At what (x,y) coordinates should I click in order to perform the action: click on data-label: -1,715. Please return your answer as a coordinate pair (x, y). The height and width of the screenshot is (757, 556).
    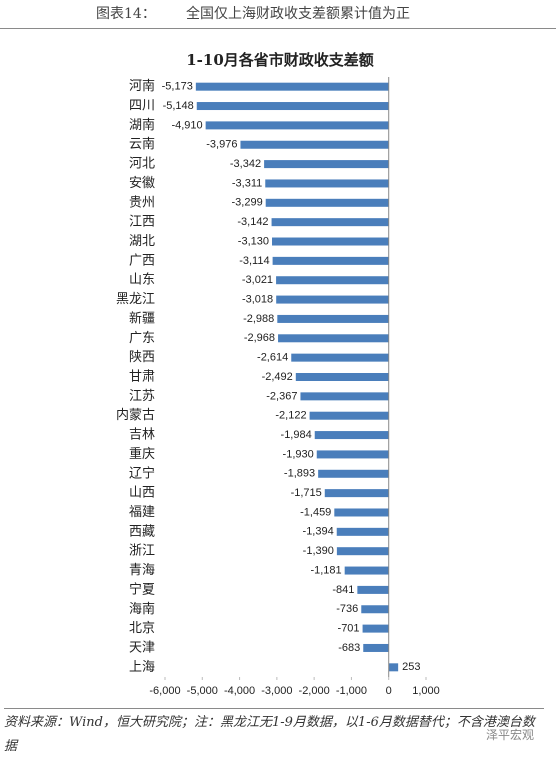
    Looking at the image, I should click on (306, 493).